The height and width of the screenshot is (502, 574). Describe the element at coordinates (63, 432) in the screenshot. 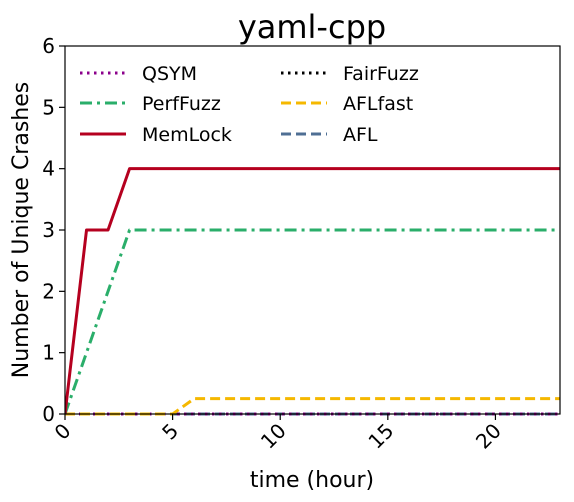

I see `x-tick-label: 0` at that location.